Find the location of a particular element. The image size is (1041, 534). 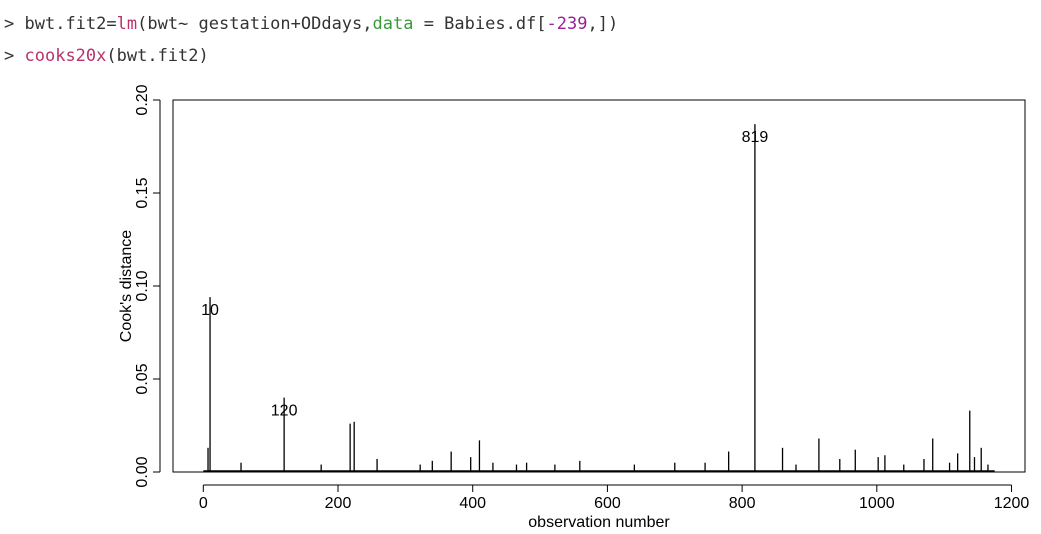

x-axis-label: observation number is located at coordinates (599, 522).